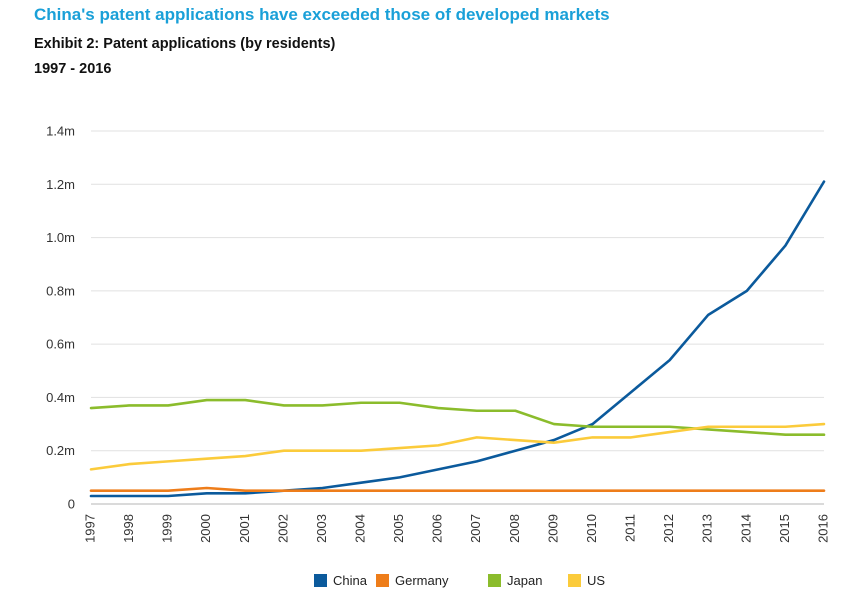  What do you see at coordinates (707, 528) in the screenshot?
I see `x-tick-label: 2013` at bounding box center [707, 528].